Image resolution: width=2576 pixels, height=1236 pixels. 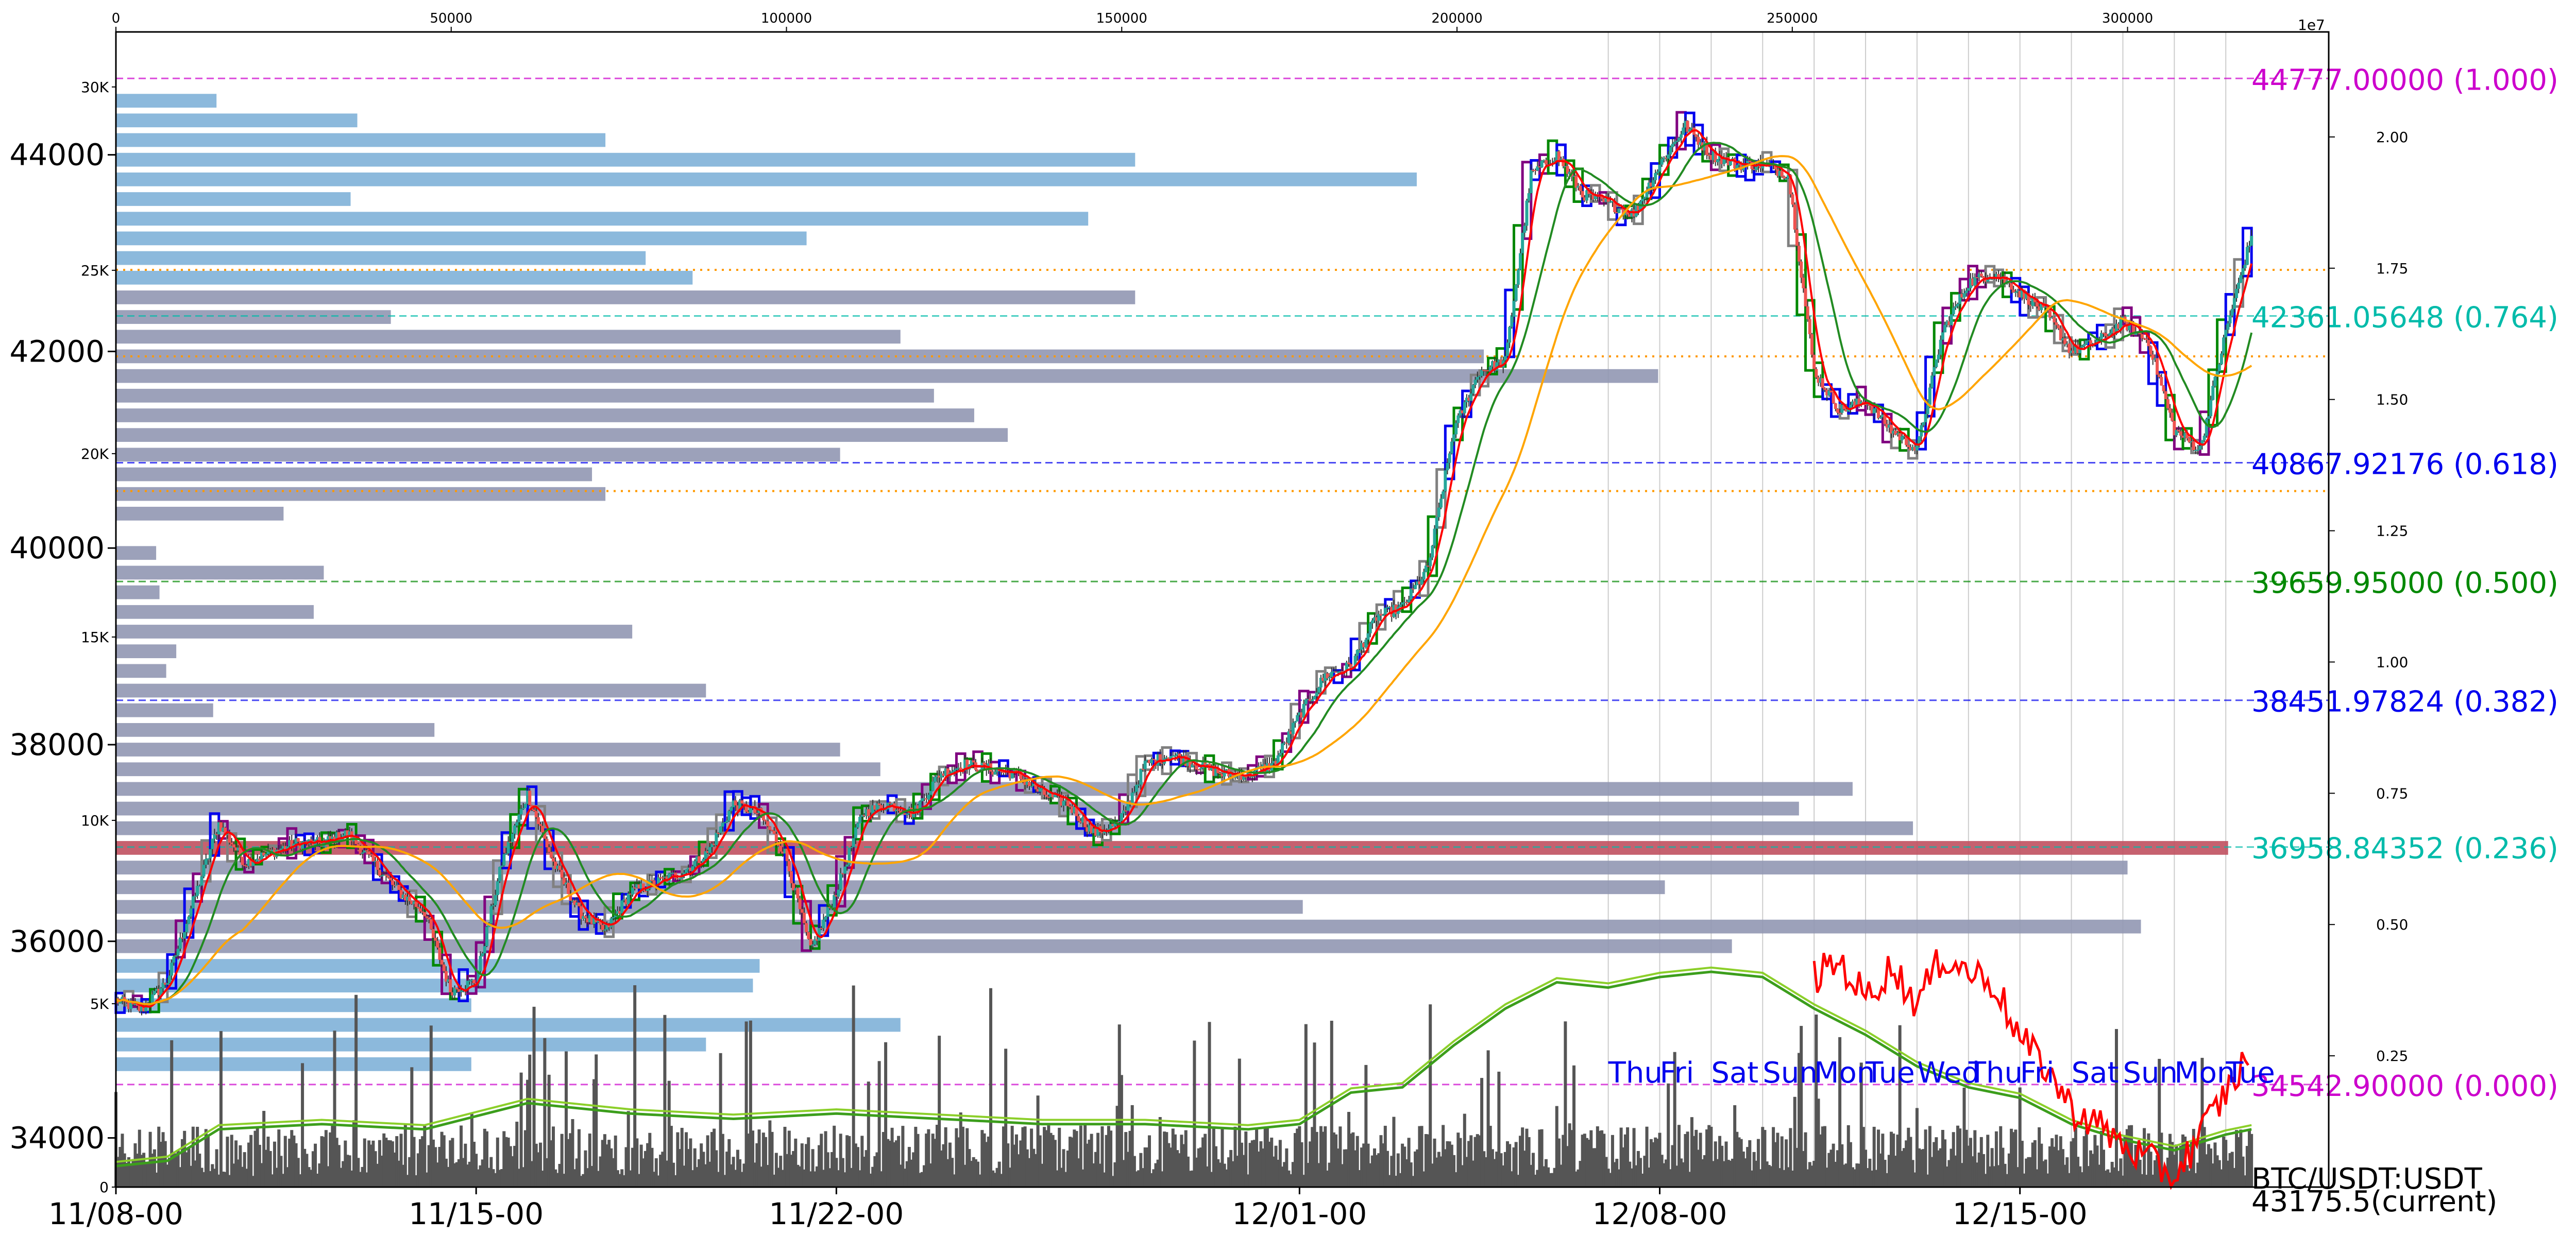 I want to click on time-tick-label: 12/01-00, so click(x=1299, y=1213).